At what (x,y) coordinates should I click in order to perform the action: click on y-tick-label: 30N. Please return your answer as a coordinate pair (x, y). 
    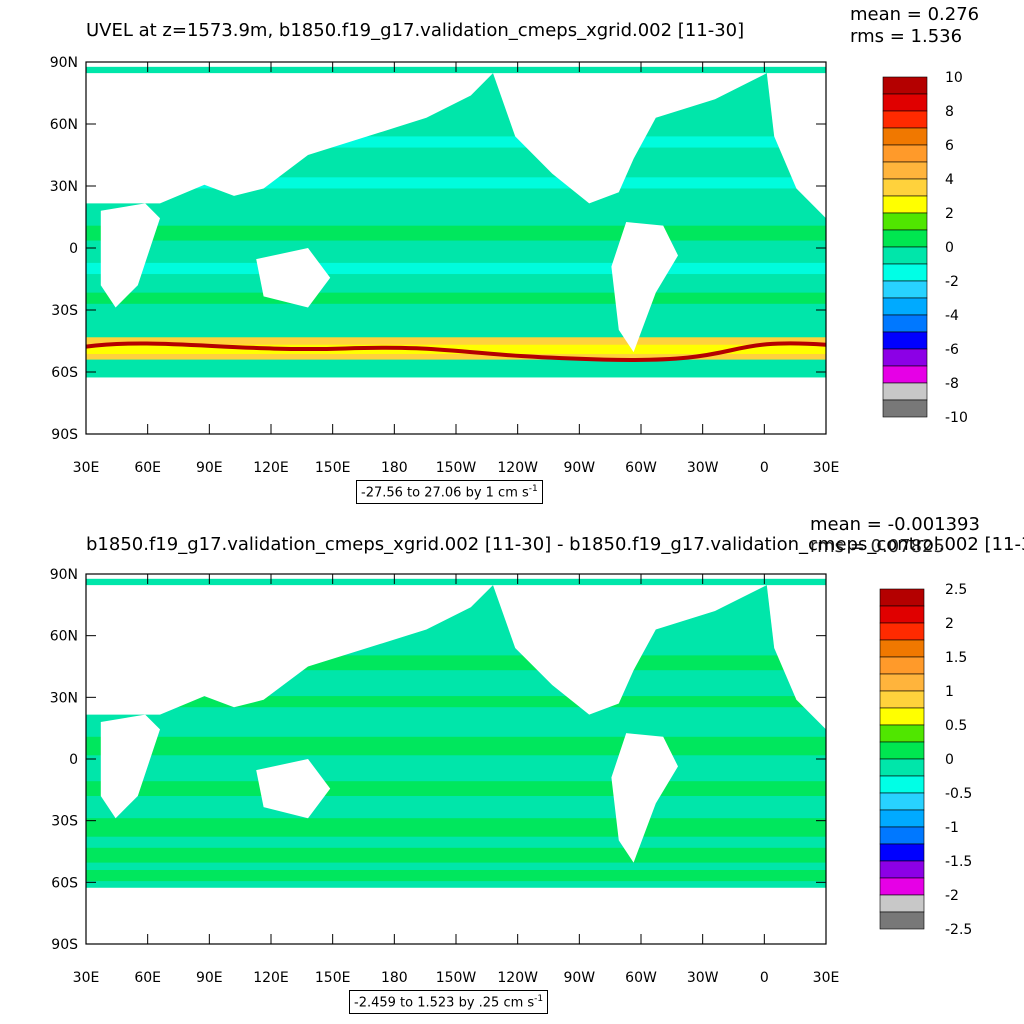
    Looking at the image, I should click on (64, 698).